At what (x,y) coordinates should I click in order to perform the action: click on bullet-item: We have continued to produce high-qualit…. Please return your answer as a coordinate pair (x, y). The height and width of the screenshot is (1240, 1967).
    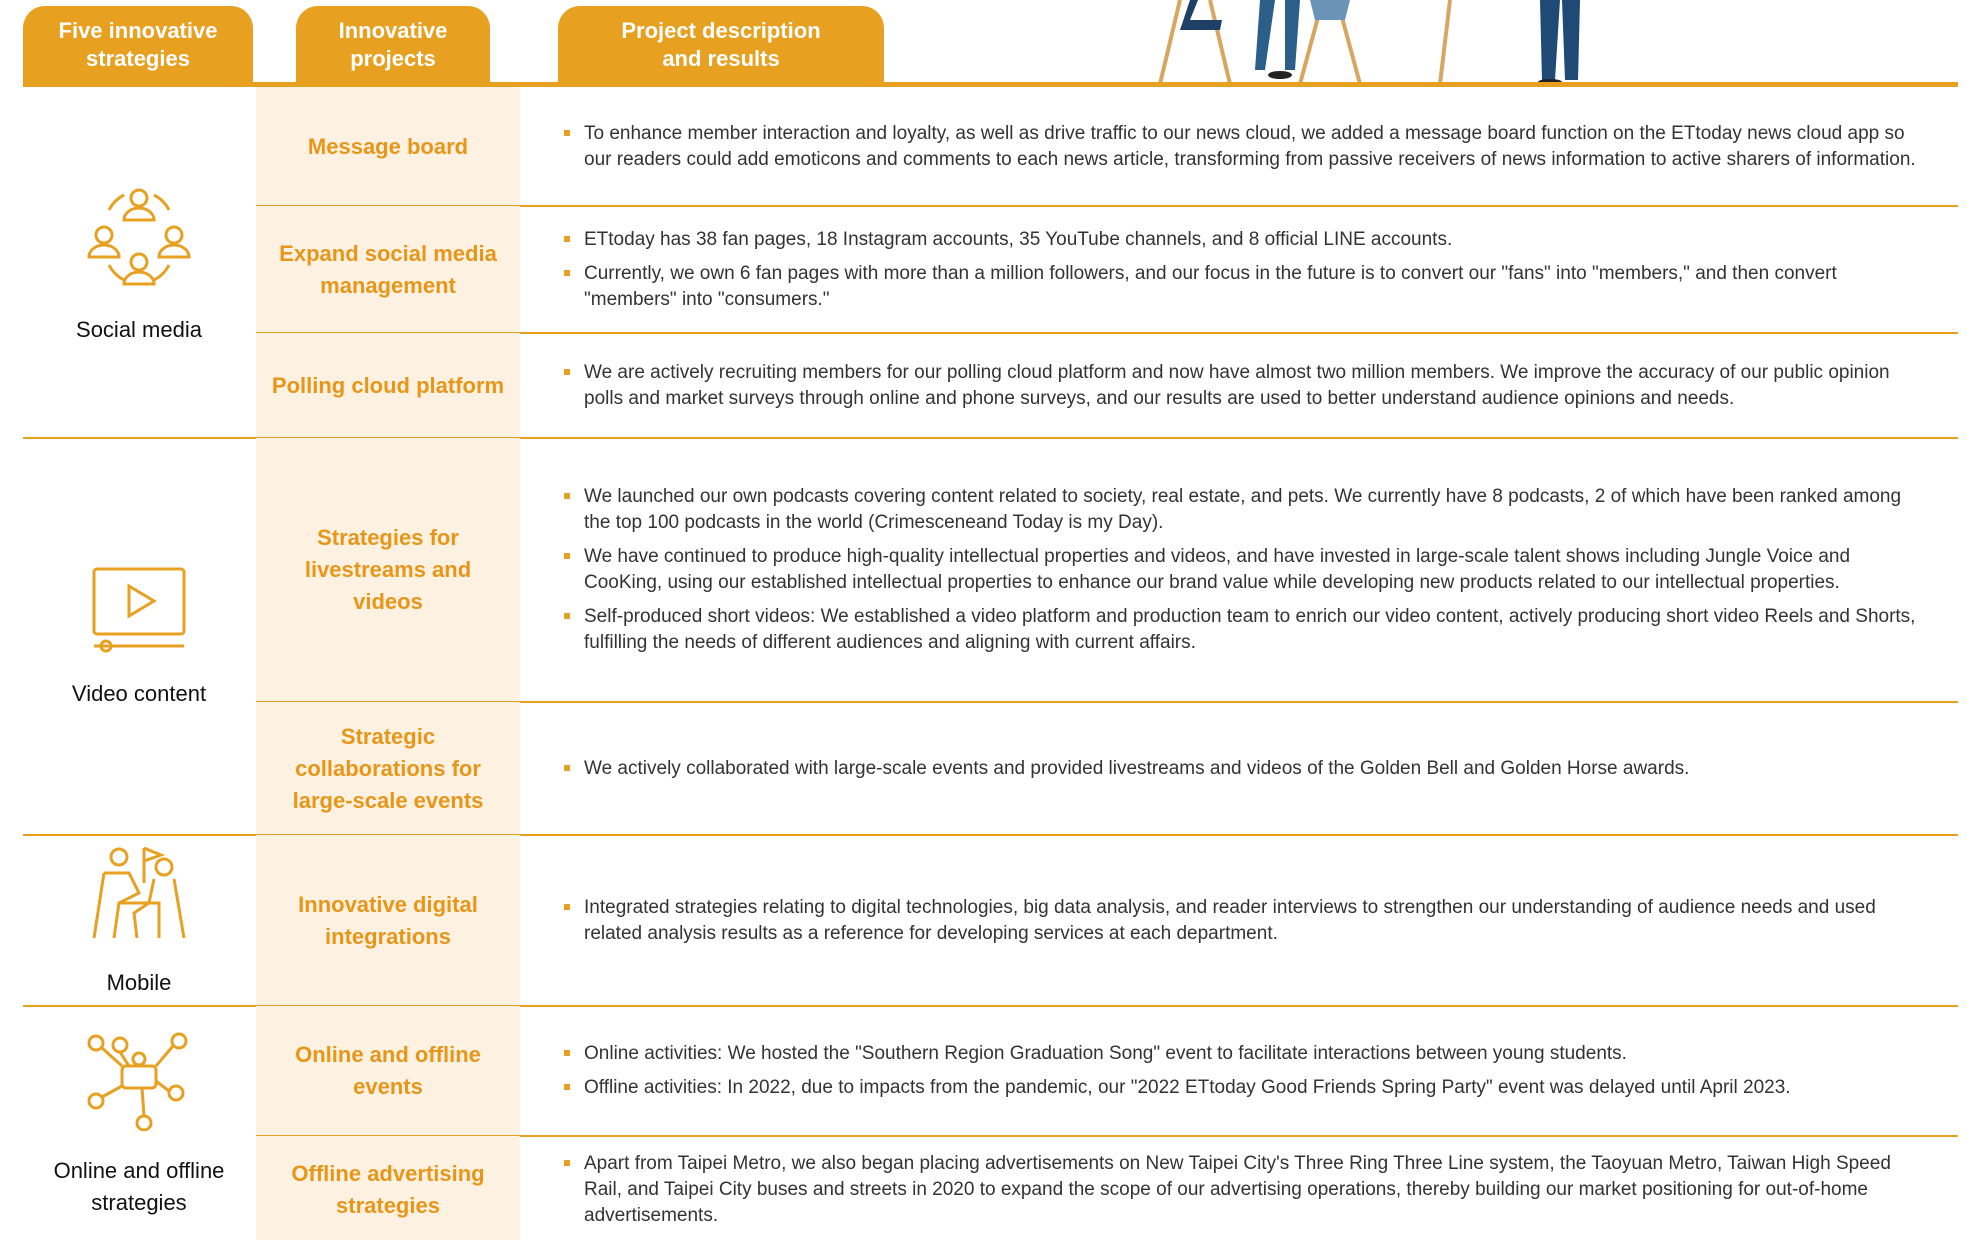
    Looking at the image, I should click on (1238, 570).